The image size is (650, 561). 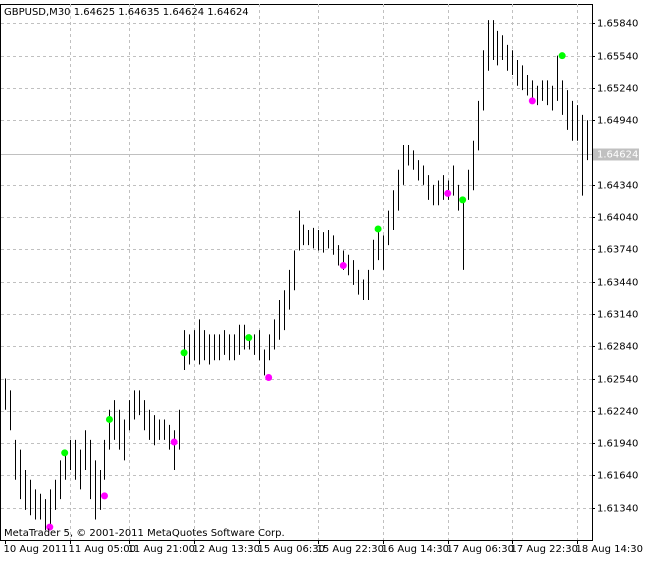 I want to click on x-tick-label: 17 Aug 06:30, so click(x=480, y=549).